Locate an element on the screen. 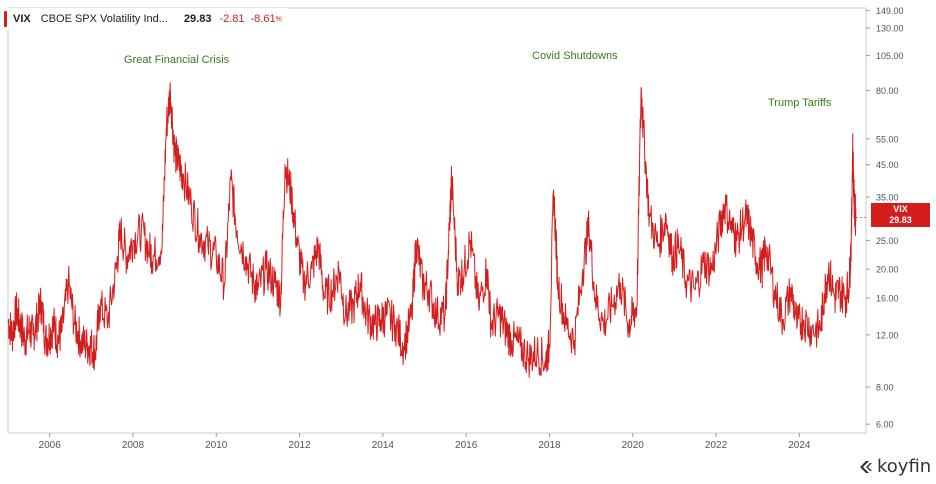 The image size is (936, 484). y-tick-label: 80.00 is located at coordinates (887, 91).